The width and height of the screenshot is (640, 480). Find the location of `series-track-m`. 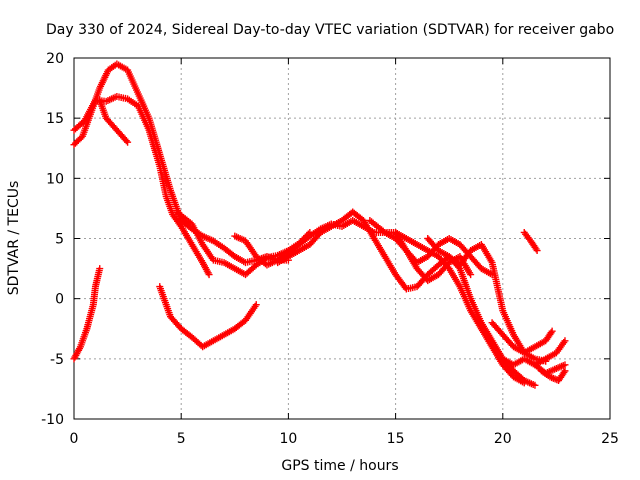

series-track-m is located at coordinates (530, 241).